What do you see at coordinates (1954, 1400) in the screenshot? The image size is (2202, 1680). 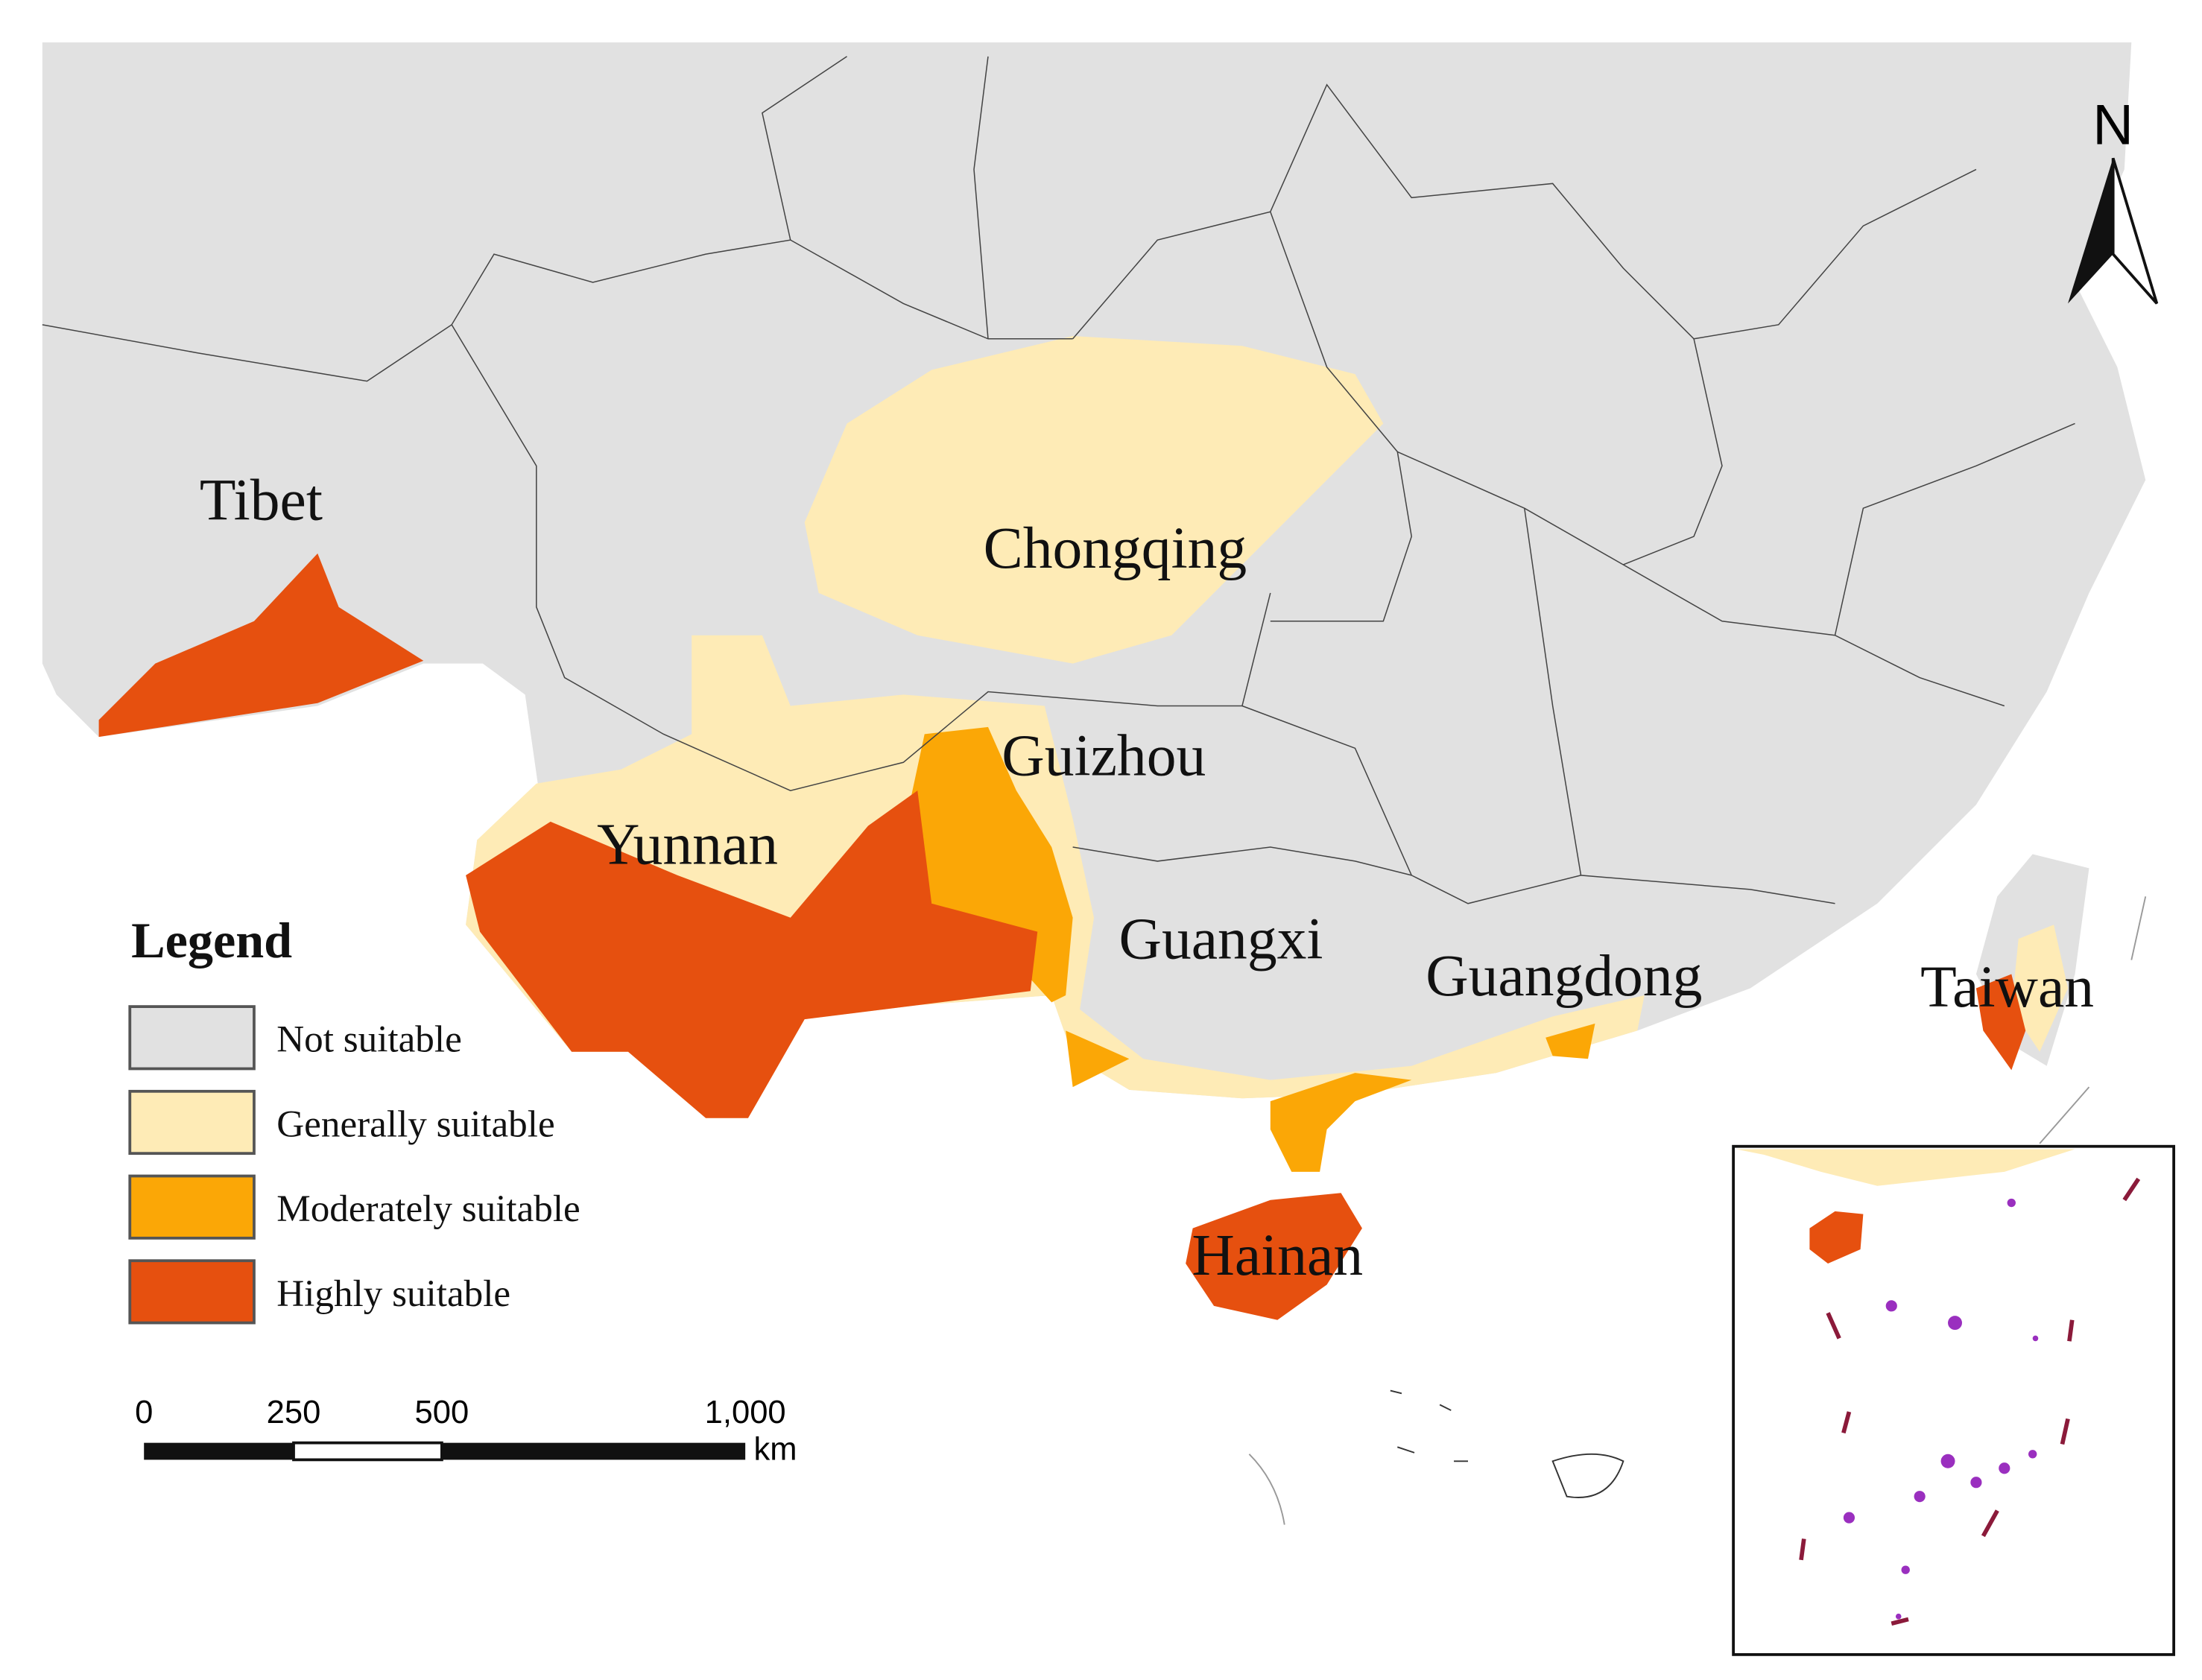 I see `inset-map` at bounding box center [1954, 1400].